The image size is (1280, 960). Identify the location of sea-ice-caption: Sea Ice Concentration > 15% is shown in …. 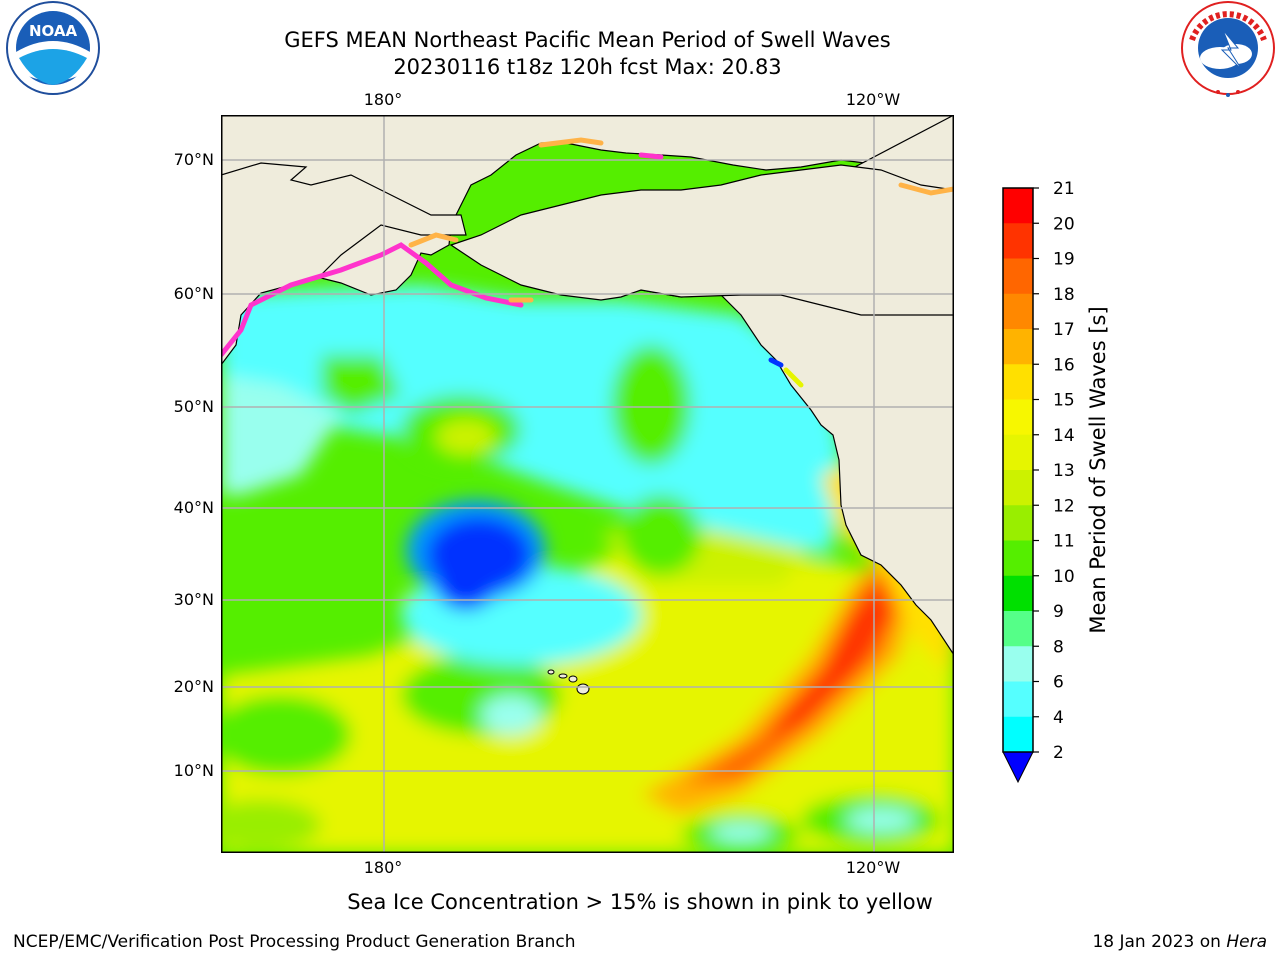
(640, 902).